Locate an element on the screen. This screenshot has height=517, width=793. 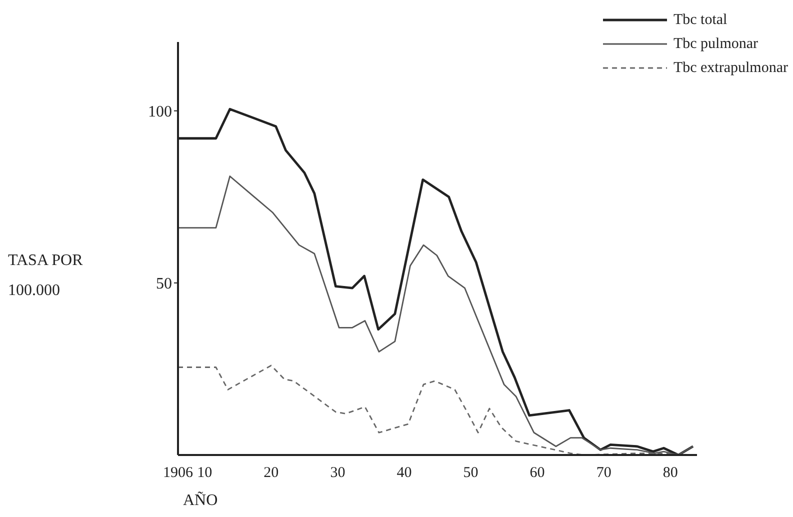
y-tick-label: 100 is located at coordinates (160, 112).